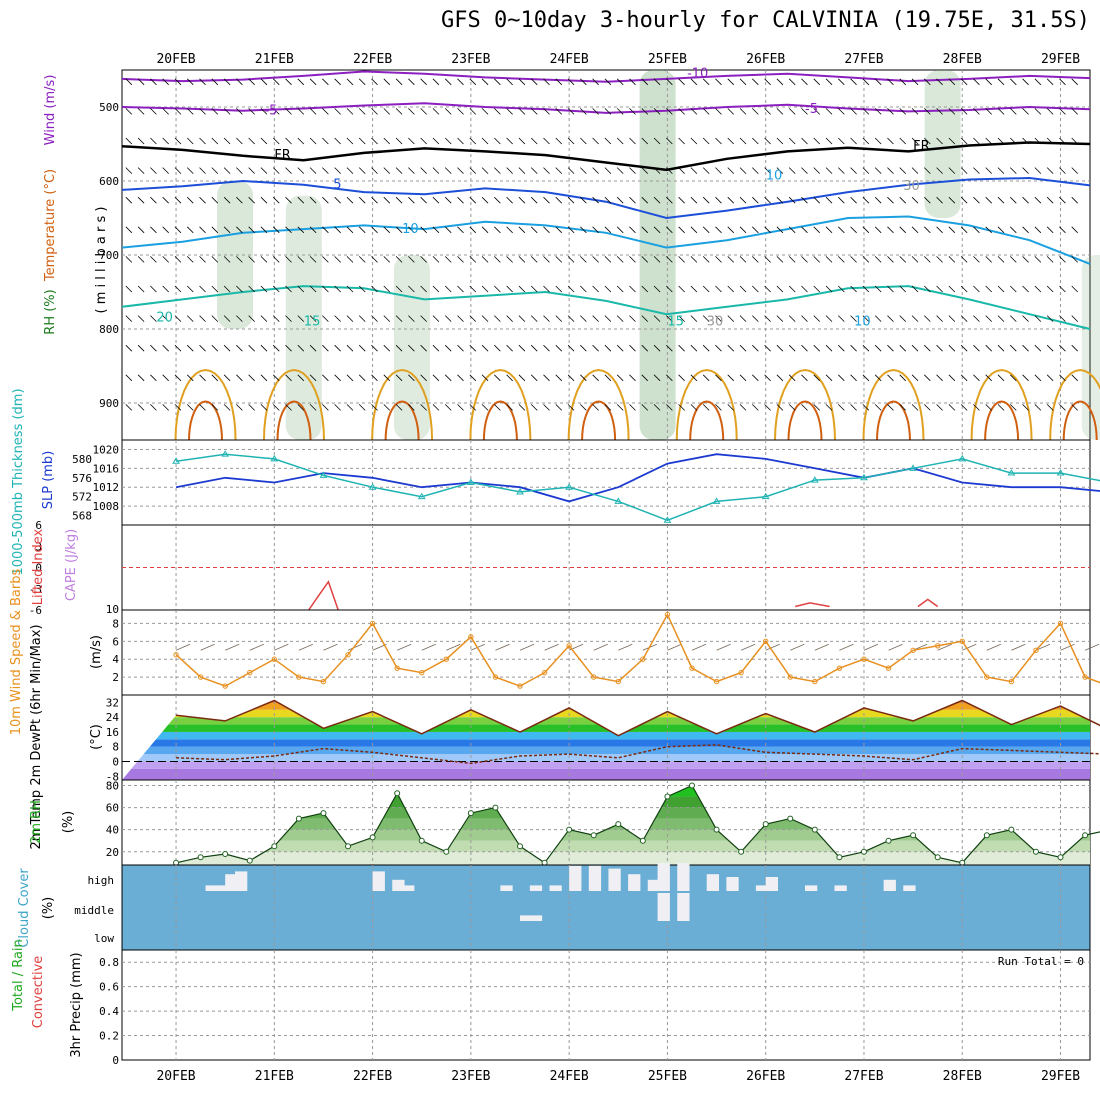 The height and width of the screenshot is (1100, 1100). I want to click on slp-tick-1012: 1012, so click(106, 487).